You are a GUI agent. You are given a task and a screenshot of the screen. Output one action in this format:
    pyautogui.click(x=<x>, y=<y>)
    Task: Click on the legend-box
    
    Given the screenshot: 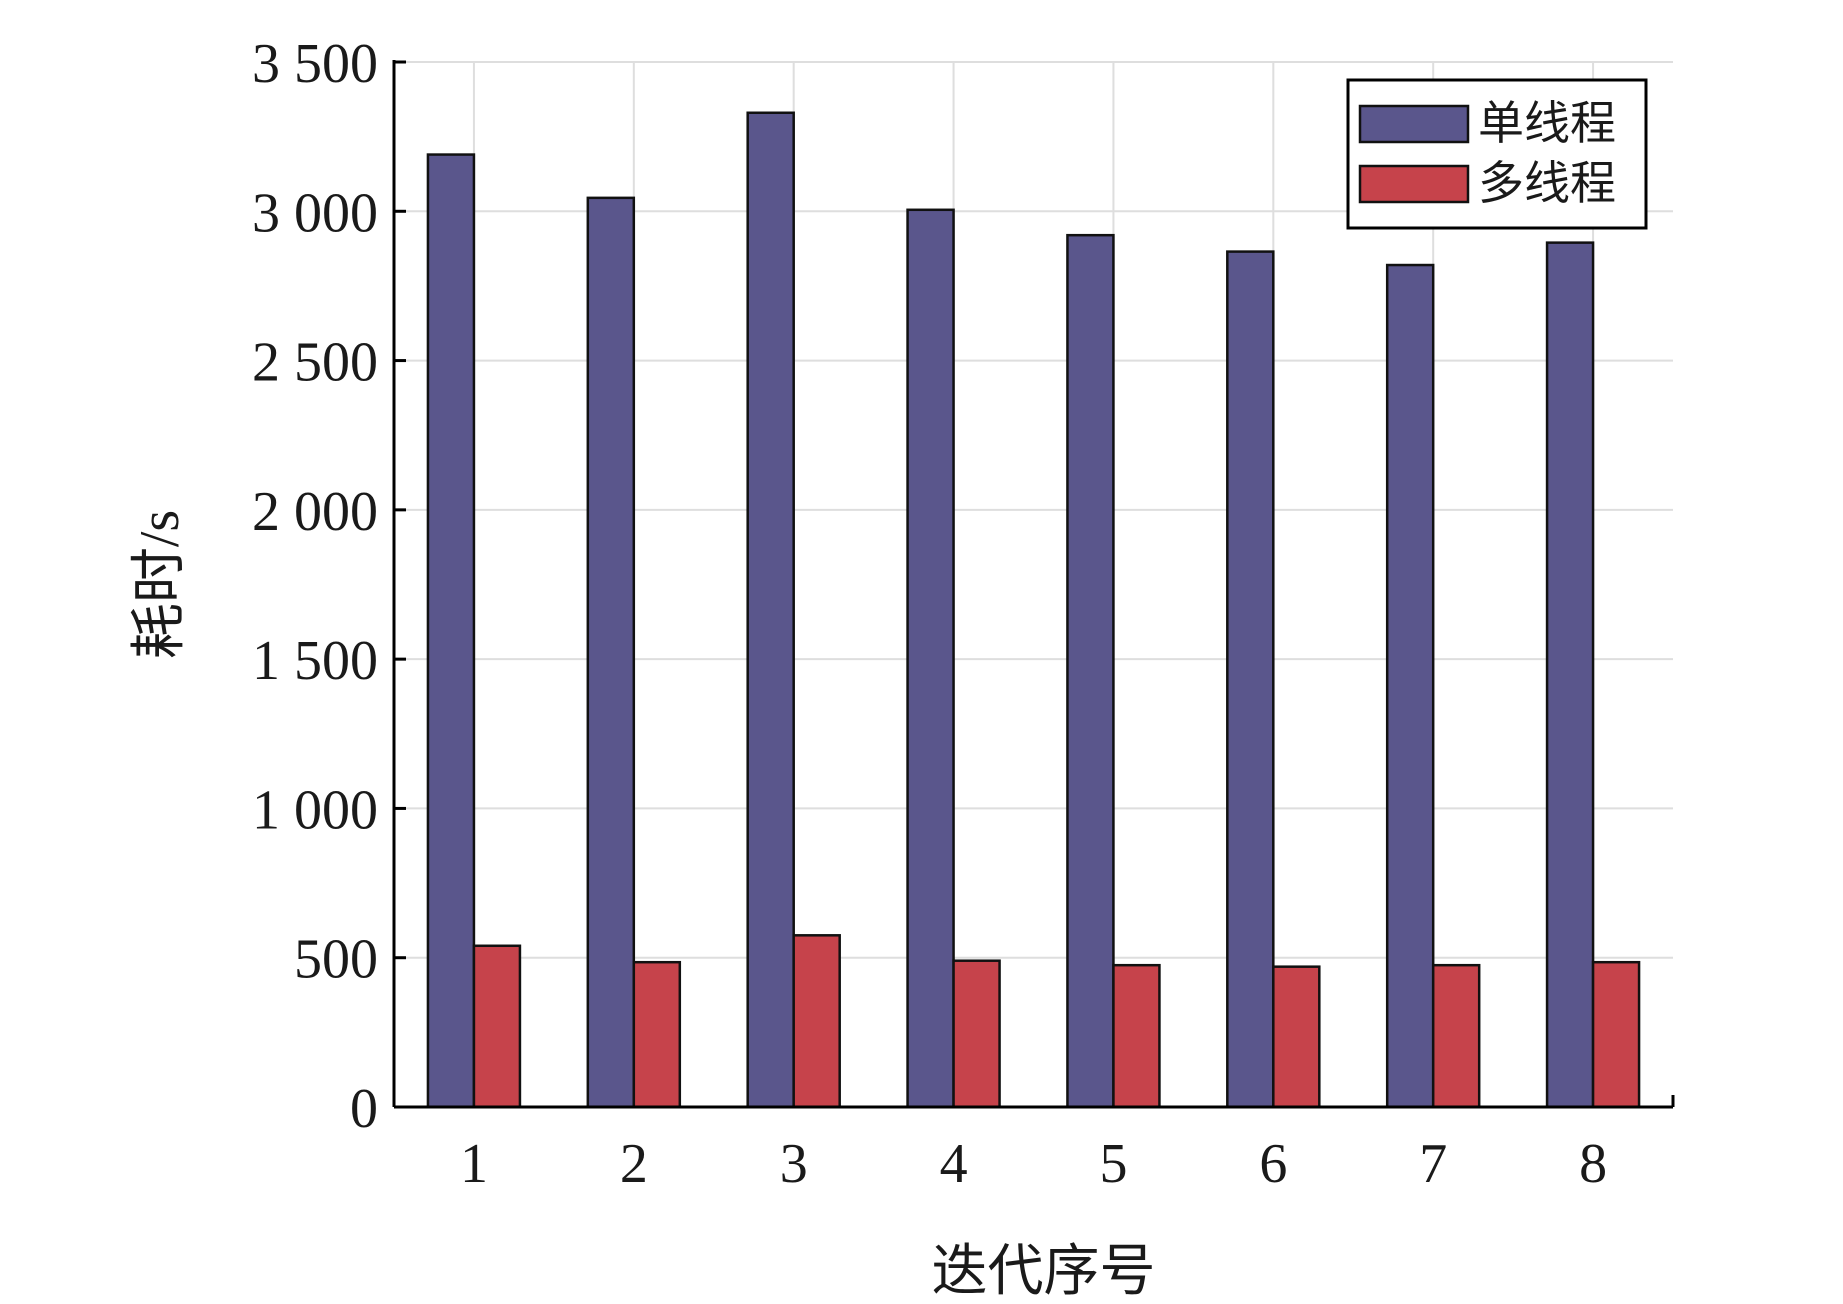 What is the action you would take?
    pyautogui.click(x=1497, y=154)
    